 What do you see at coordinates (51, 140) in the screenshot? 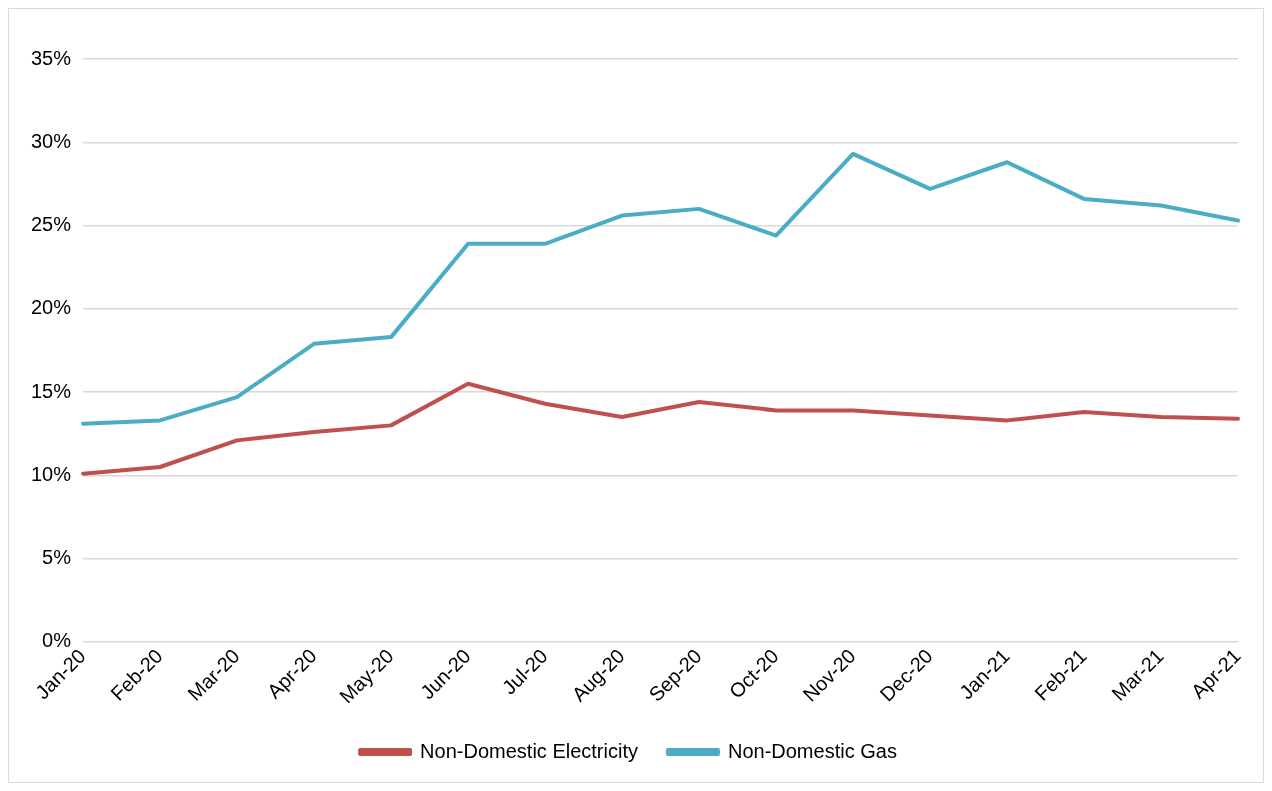
I see `y-tick-label: 30%` at bounding box center [51, 140].